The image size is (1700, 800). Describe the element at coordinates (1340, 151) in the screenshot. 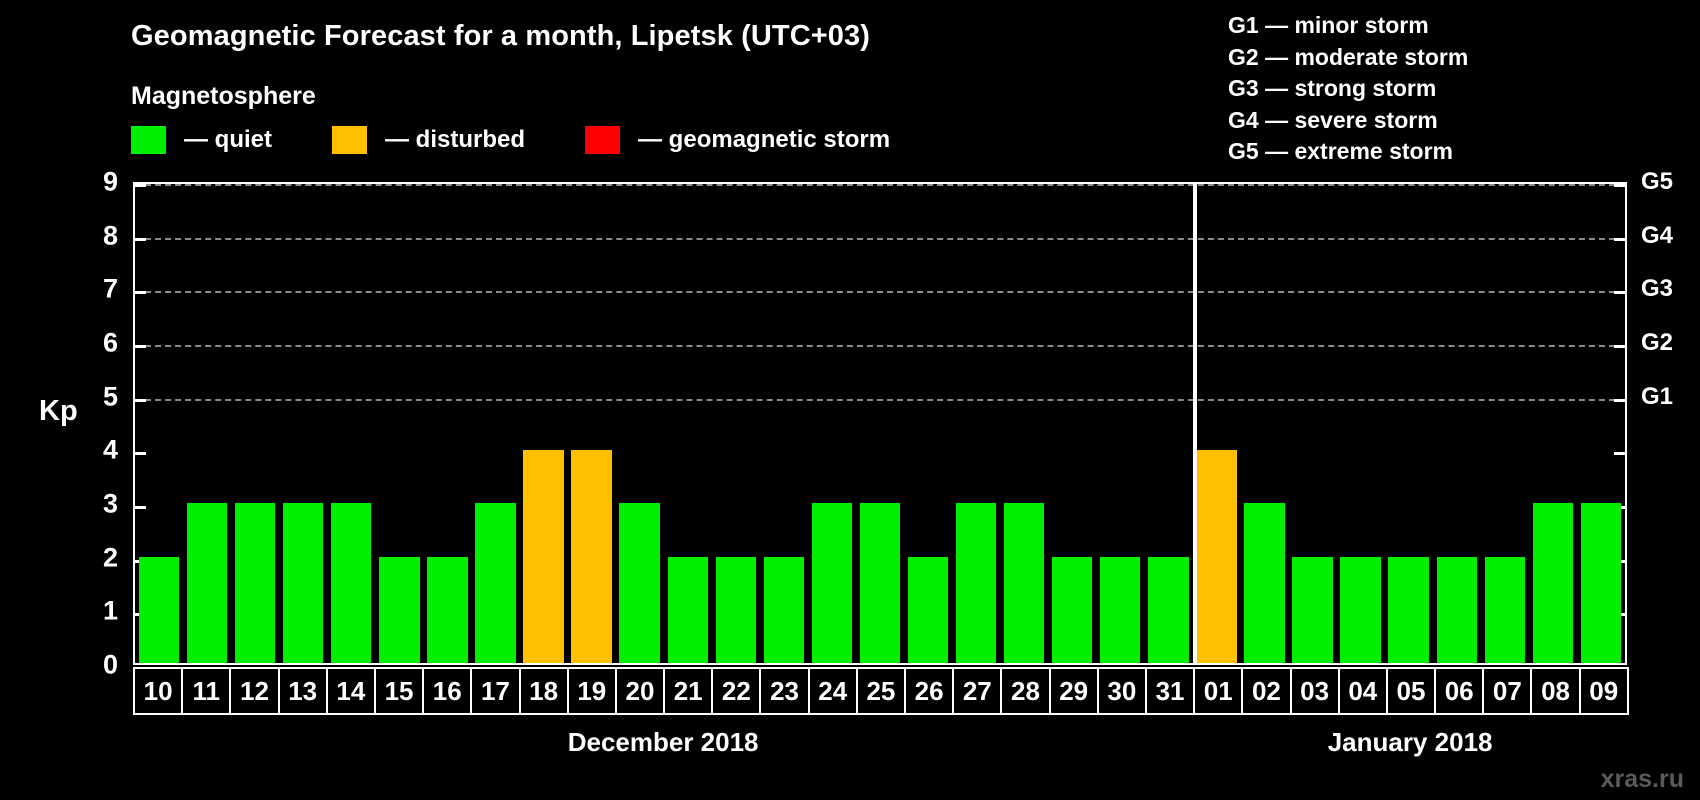

I see `storm-scale-entry: G5 — extreme storm` at that location.